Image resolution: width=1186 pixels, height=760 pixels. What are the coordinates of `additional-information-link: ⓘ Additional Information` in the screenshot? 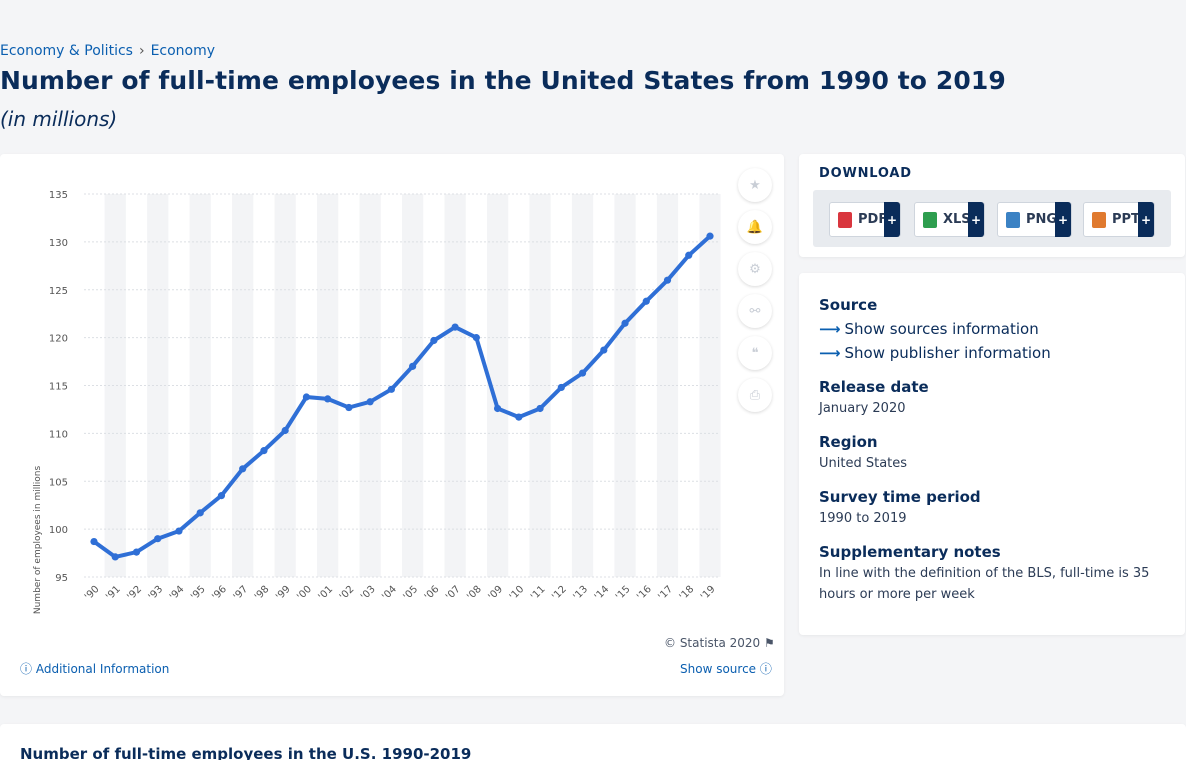 It's located at (95, 669).